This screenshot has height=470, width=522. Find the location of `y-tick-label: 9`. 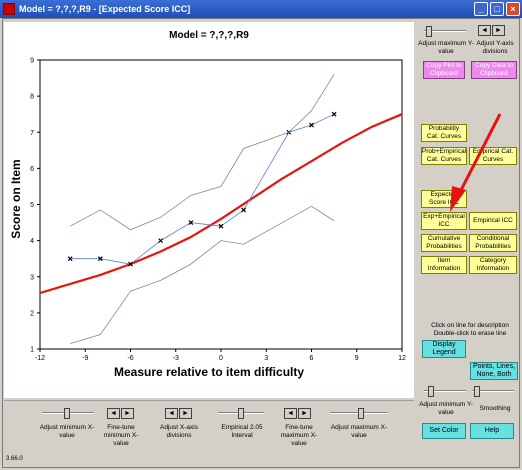

y-tick-label: 9 is located at coordinates (32, 61).